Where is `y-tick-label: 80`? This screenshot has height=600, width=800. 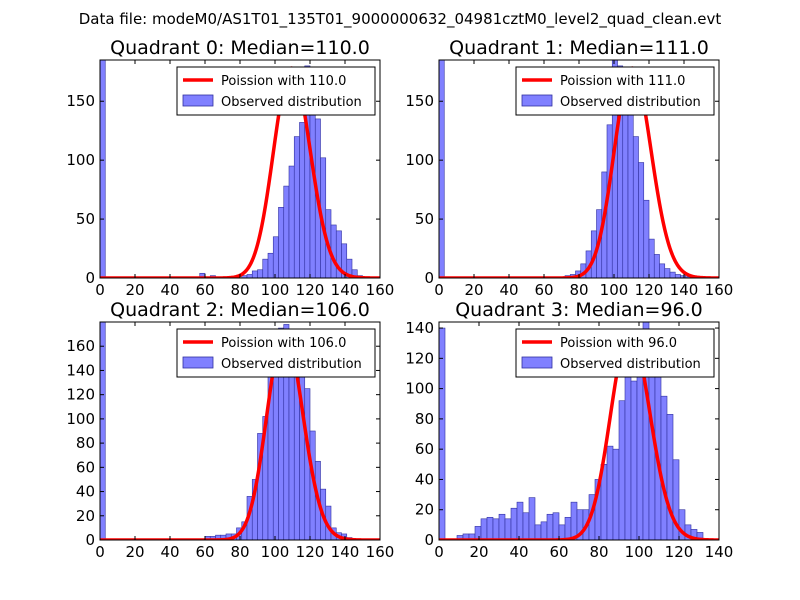 y-tick-label: 80 is located at coordinates (85, 443).